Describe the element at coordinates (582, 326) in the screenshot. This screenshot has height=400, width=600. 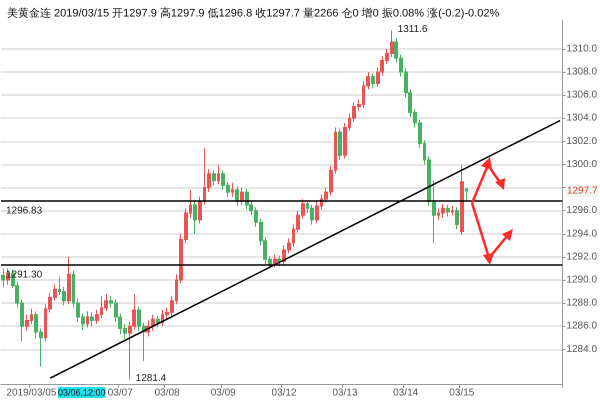
I see `y-tick-label: 1286.0` at that location.